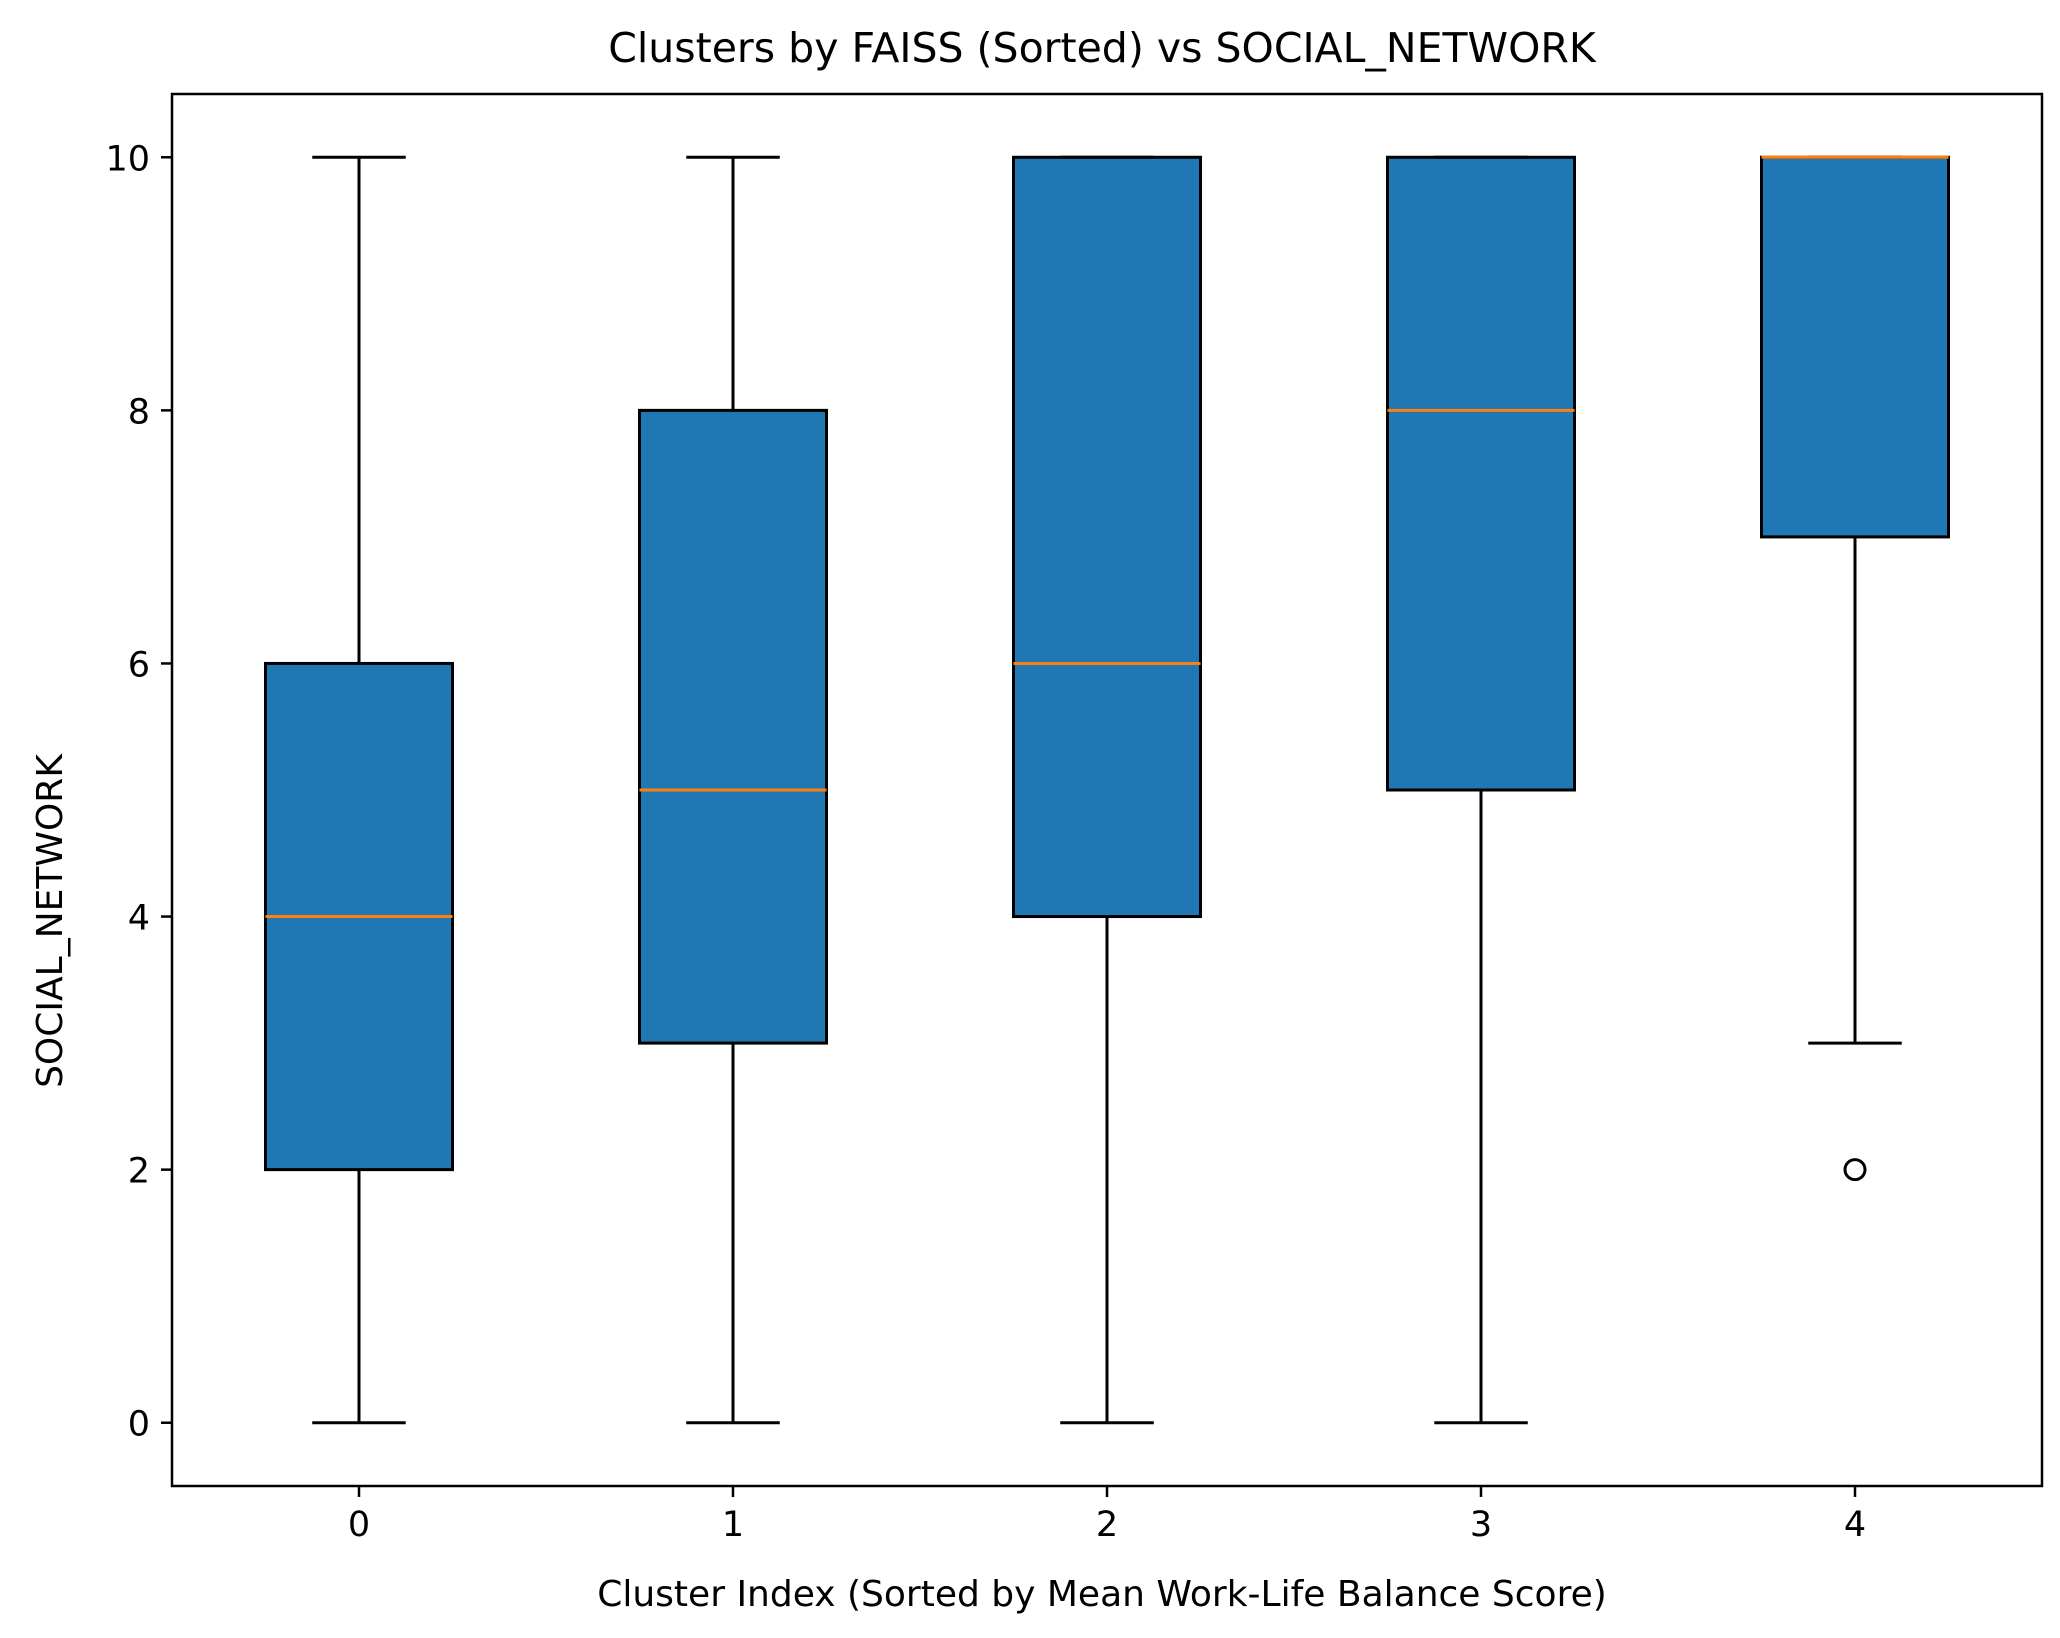  What do you see at coordinates (139, 1172) in the screenshot?
I see `y-tick-label: 2` at bounding box center [139, 1172].